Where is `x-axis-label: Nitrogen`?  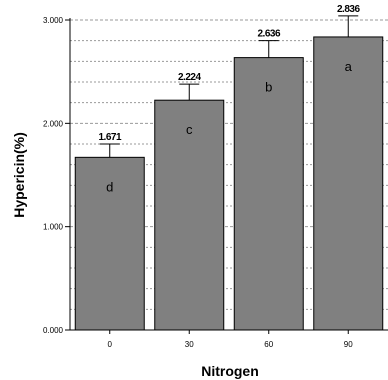
x-axis-label: Nitrogen is located at coordinates (230, 371).